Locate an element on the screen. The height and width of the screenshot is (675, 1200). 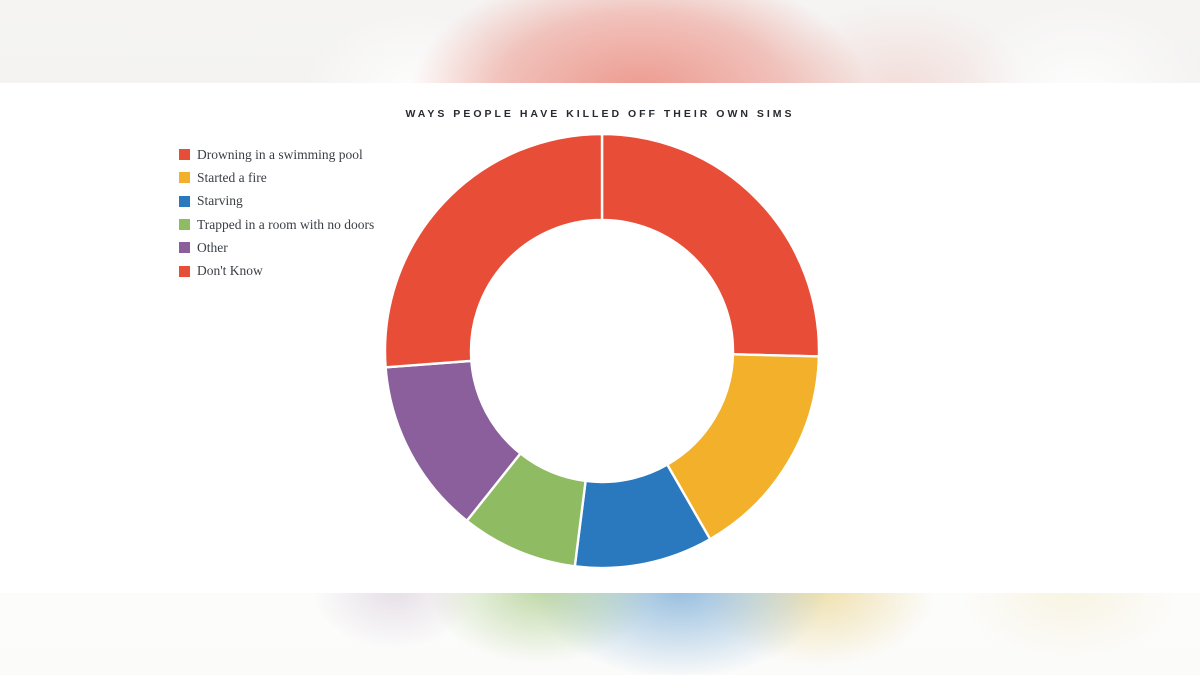
legend-item-started-a-fire: Started a fire is located at coordinates (276, 177).